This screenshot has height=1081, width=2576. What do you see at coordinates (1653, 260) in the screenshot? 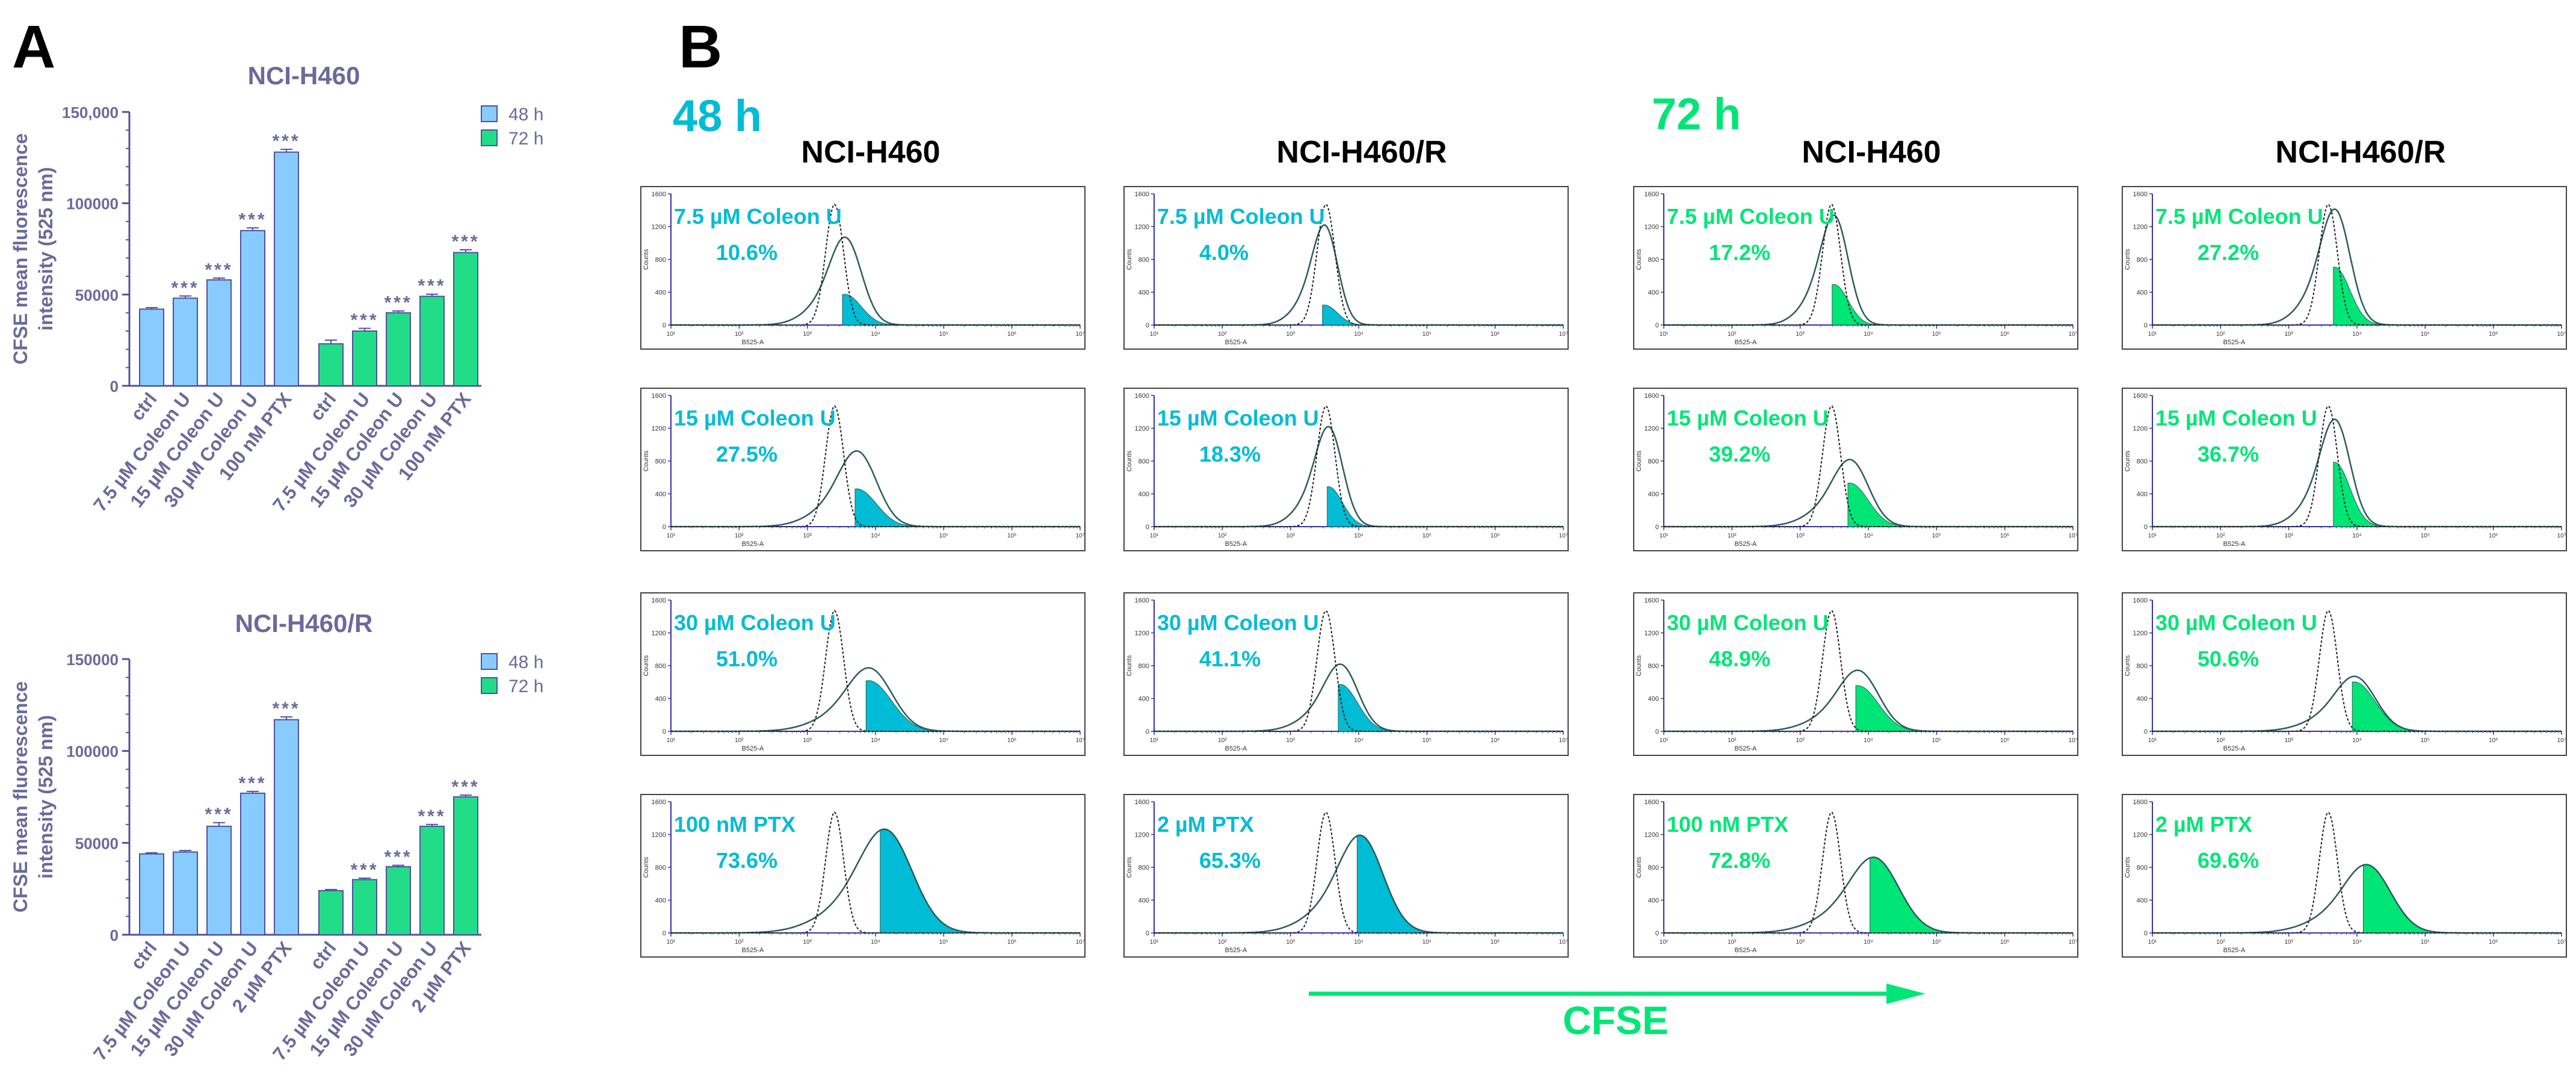
I see `hist-y-tick-label: 800` at bounding box center [1653, 260].